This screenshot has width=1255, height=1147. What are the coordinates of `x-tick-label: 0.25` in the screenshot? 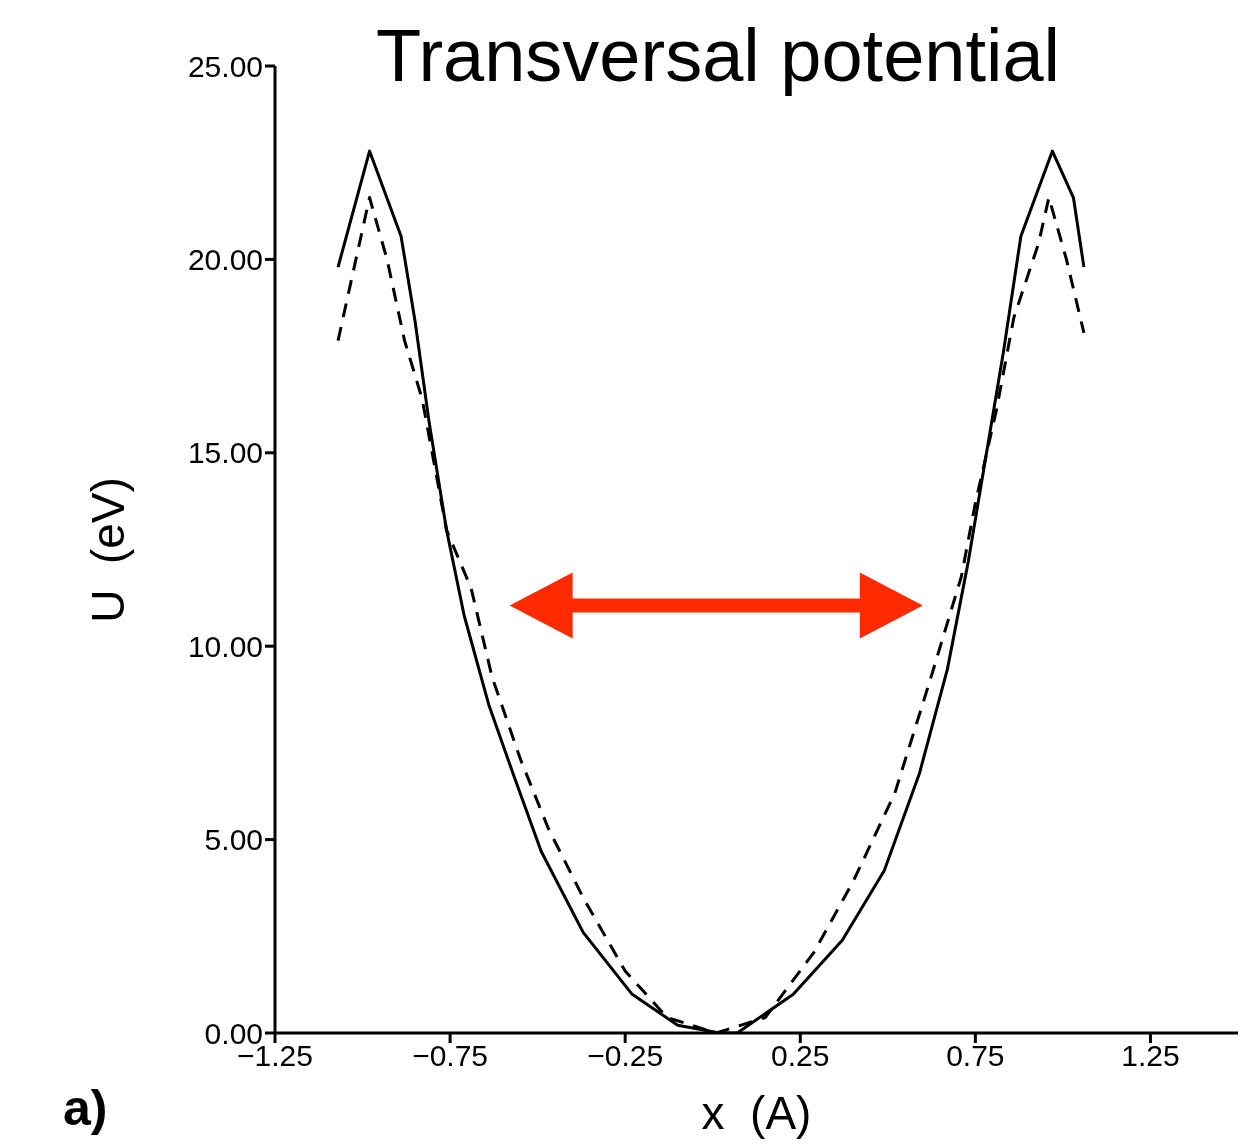 It's located at (800, 1056).